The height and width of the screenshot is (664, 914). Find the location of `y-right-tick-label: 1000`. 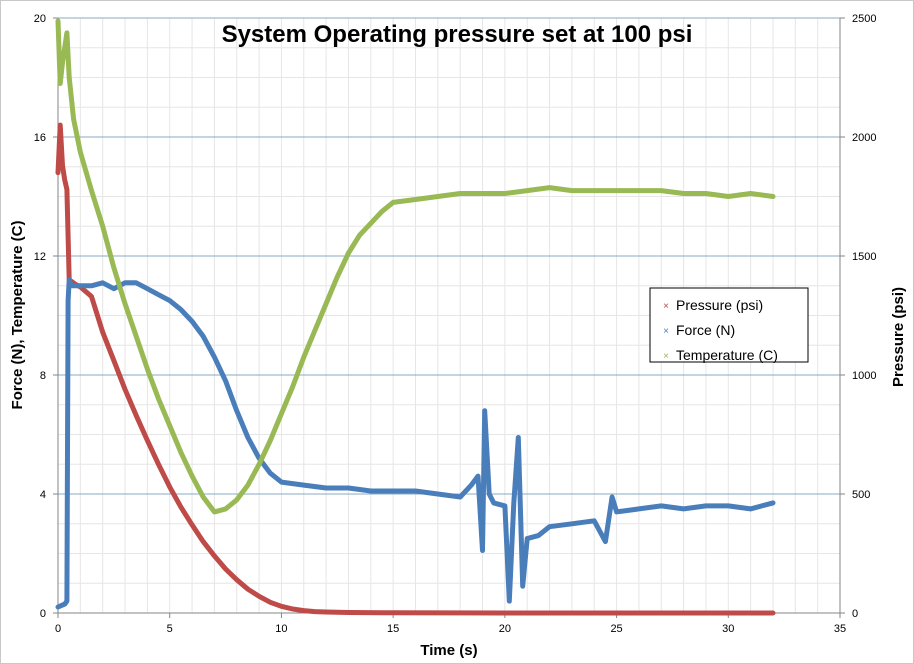

y-right-tick-label: 1000 is located at coordinates (864, 376).